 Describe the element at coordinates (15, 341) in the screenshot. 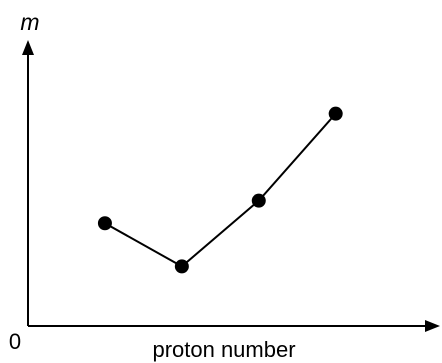

I see `origin-label: 0` at that location.